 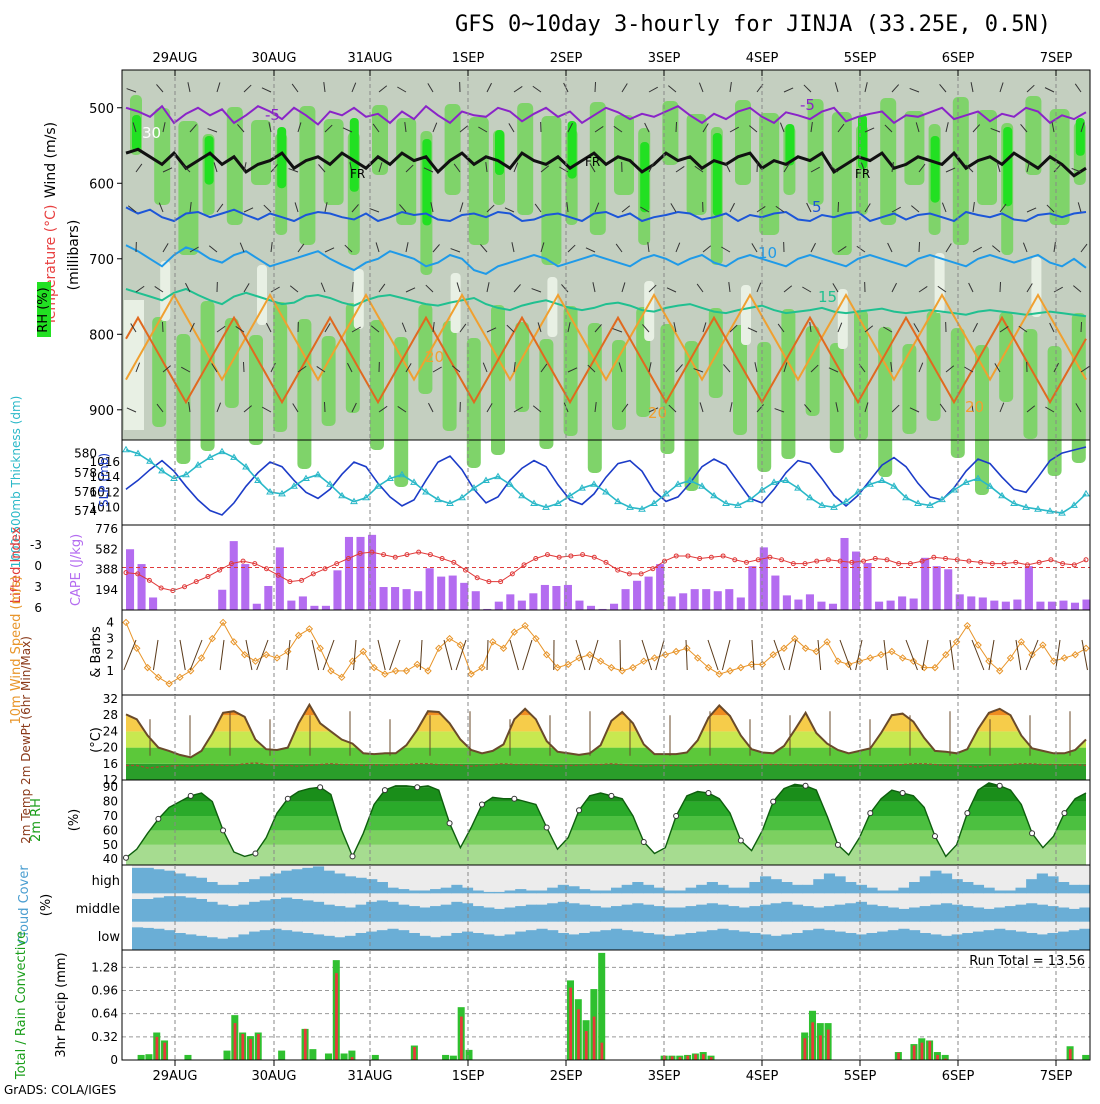 What do you see at coordinates (434, 357) in the screenshot?
I see `isotherm-label: 20` at bounding box center [434, 357].